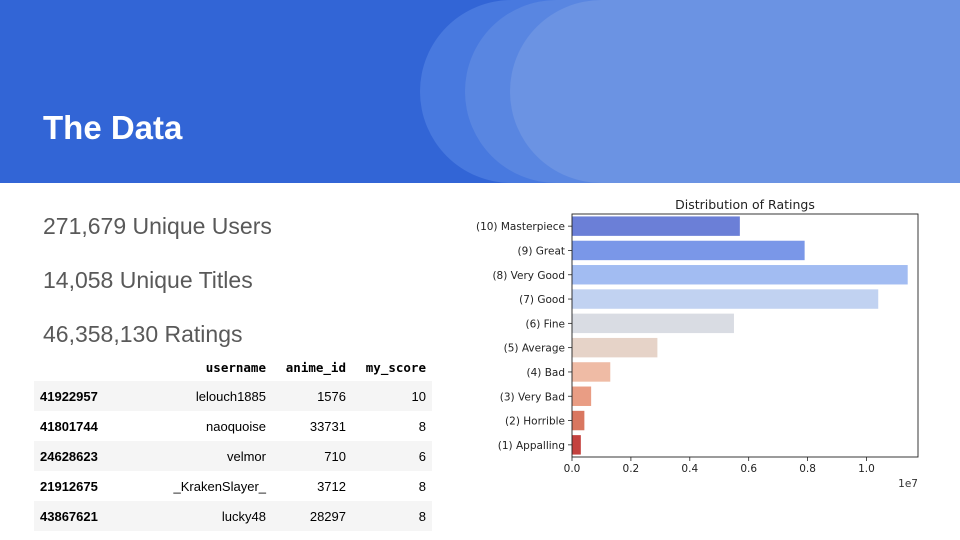 The height and width of the screenshot is (540, 960). What do you see at coordinates (572, 469) in the screenshot?
I see `x-tick-label: 0.0` at bounding box center [572, 469].